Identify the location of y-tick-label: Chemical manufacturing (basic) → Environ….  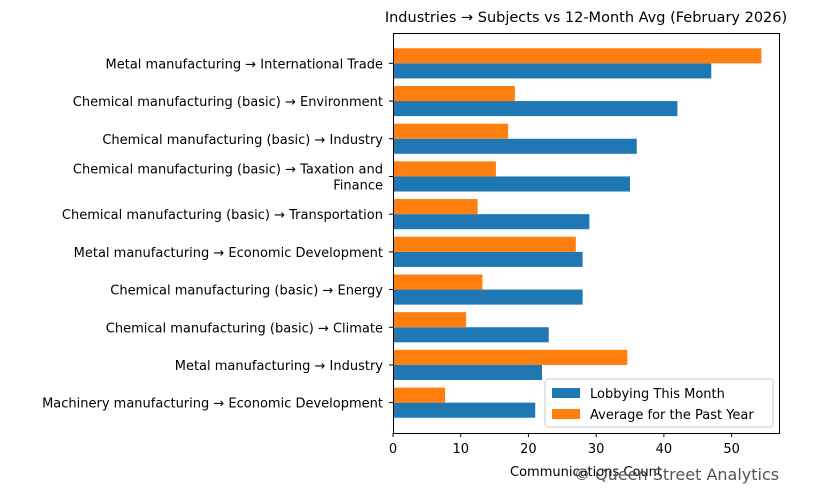
(228, 102).